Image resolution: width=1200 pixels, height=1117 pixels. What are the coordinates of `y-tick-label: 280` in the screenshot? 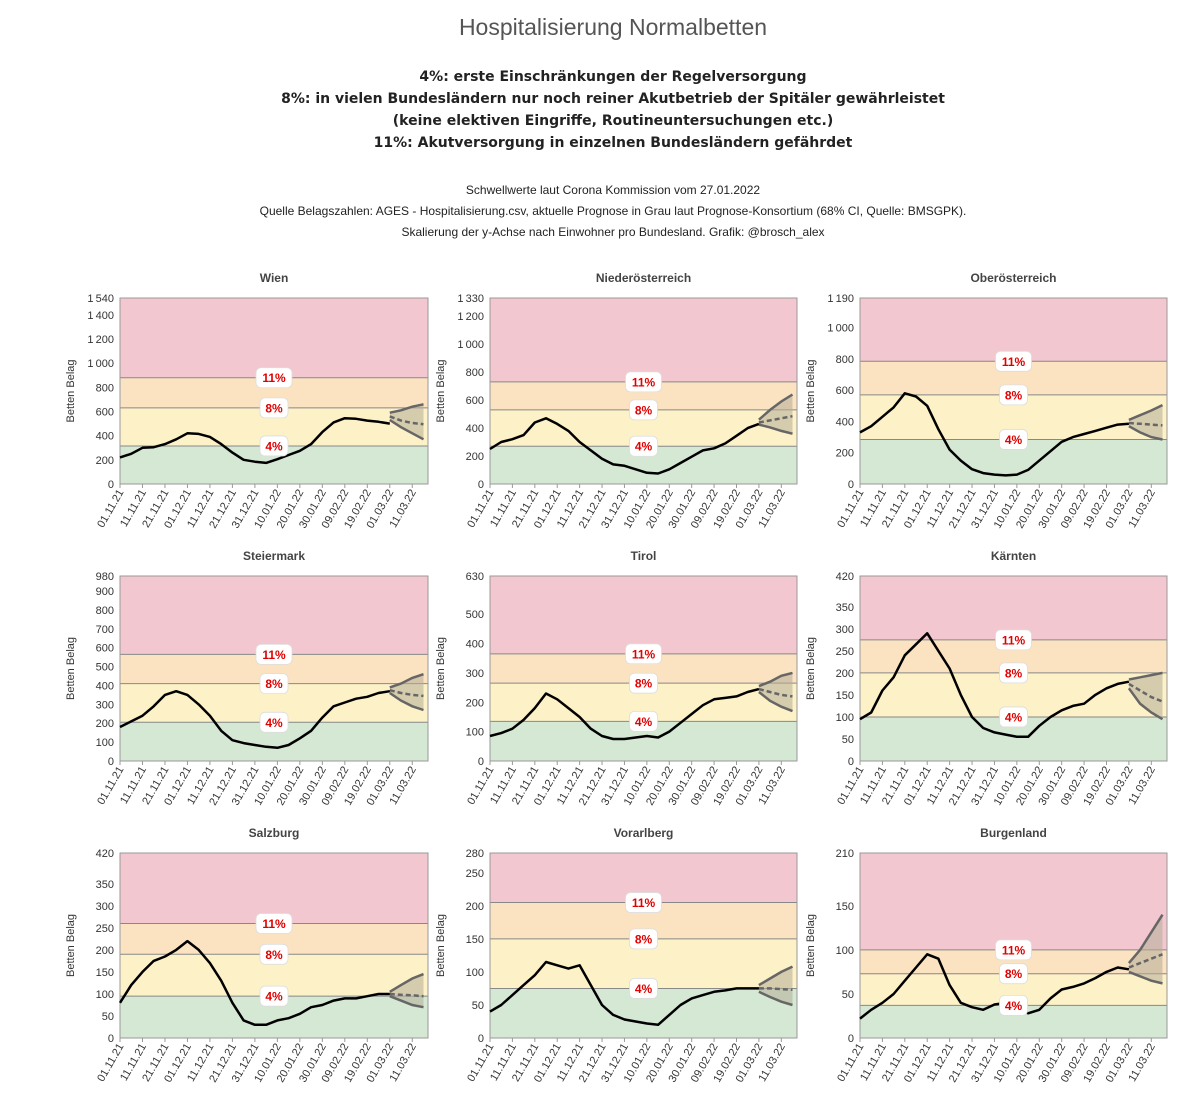 It's located at (475, 854).